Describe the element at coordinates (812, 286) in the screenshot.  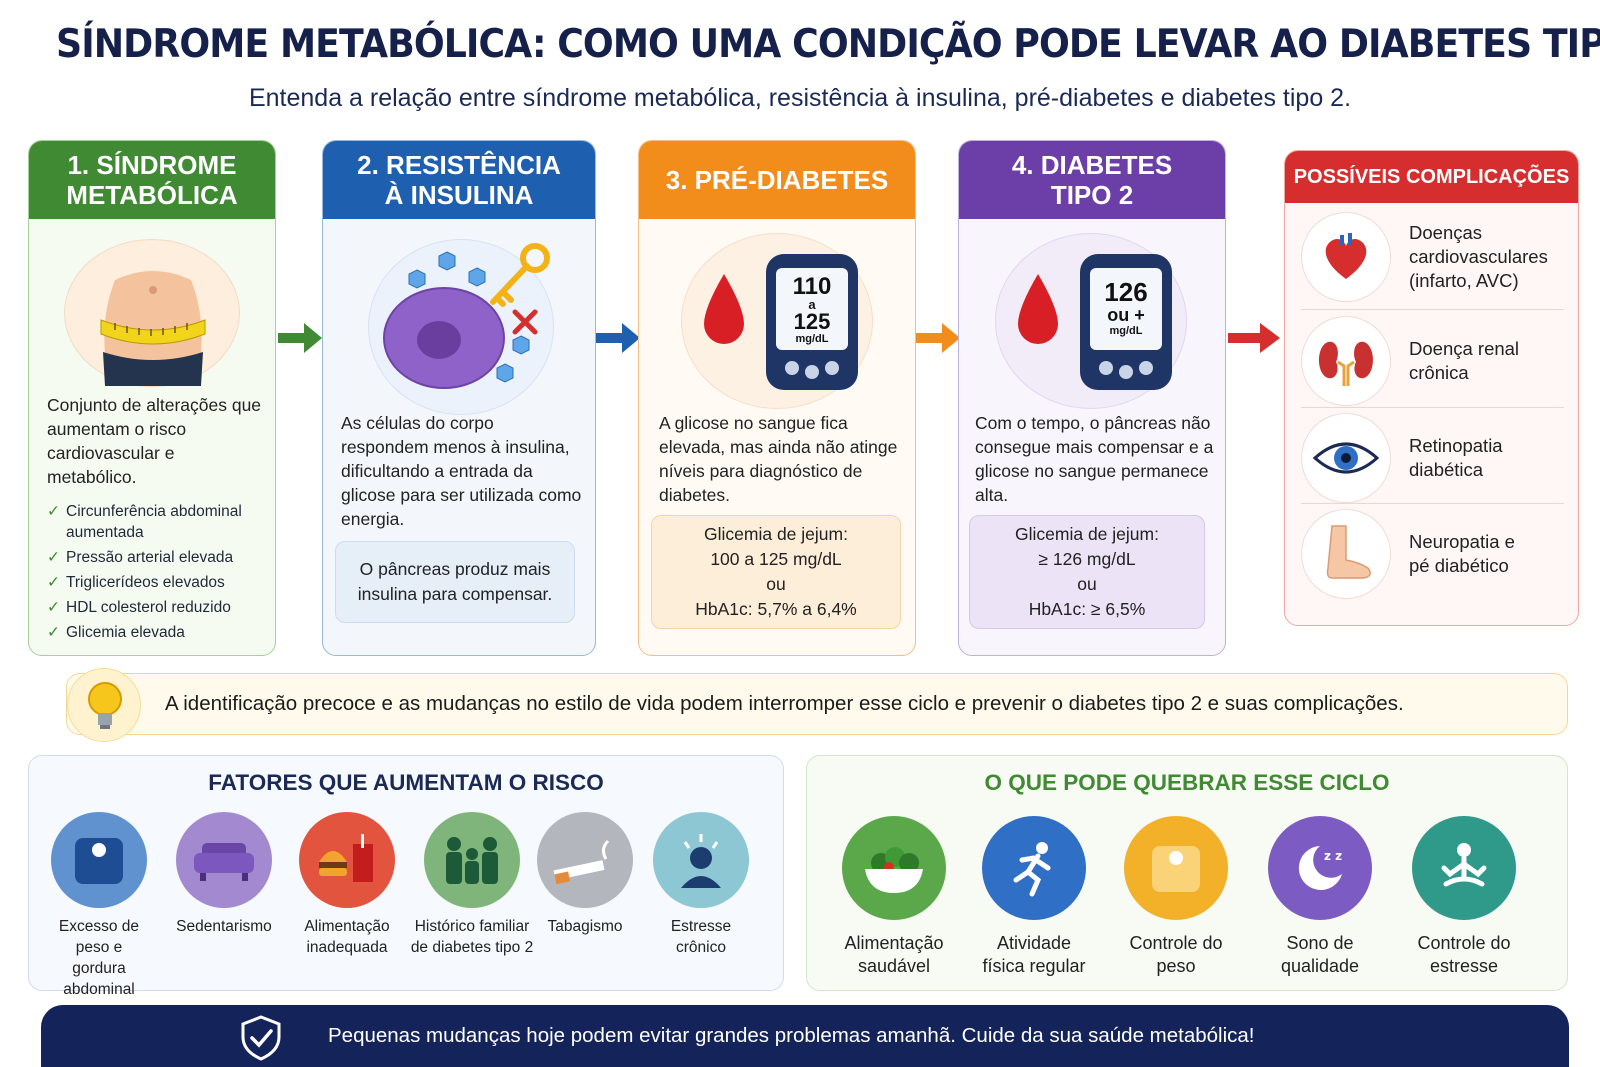
I see `meter-value: 110` at that location.